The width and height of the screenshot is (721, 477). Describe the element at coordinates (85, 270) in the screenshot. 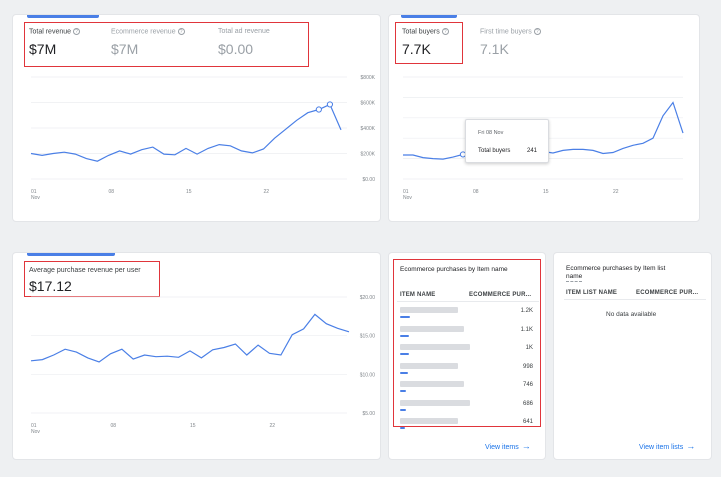

I see `metric-label-arppu: Average purchase revenue per user` at that location.